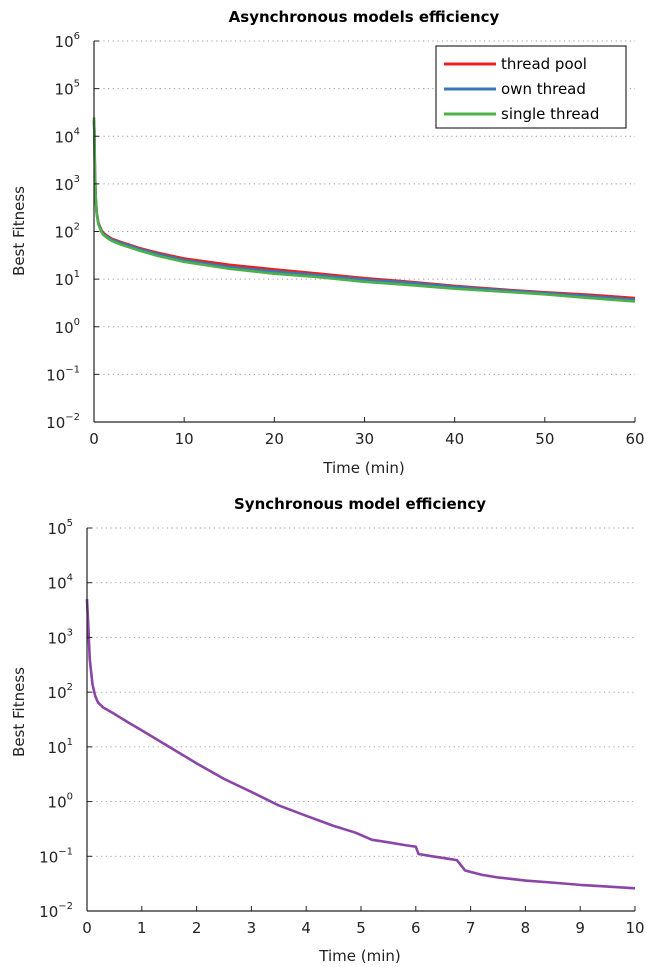 Image resolution: width=647 pixels, height=967 pixels. What do you see at coordinates (454, 439) in the screenshot?
I see `x-tick-label: 40` at bounding box center [454, 439].